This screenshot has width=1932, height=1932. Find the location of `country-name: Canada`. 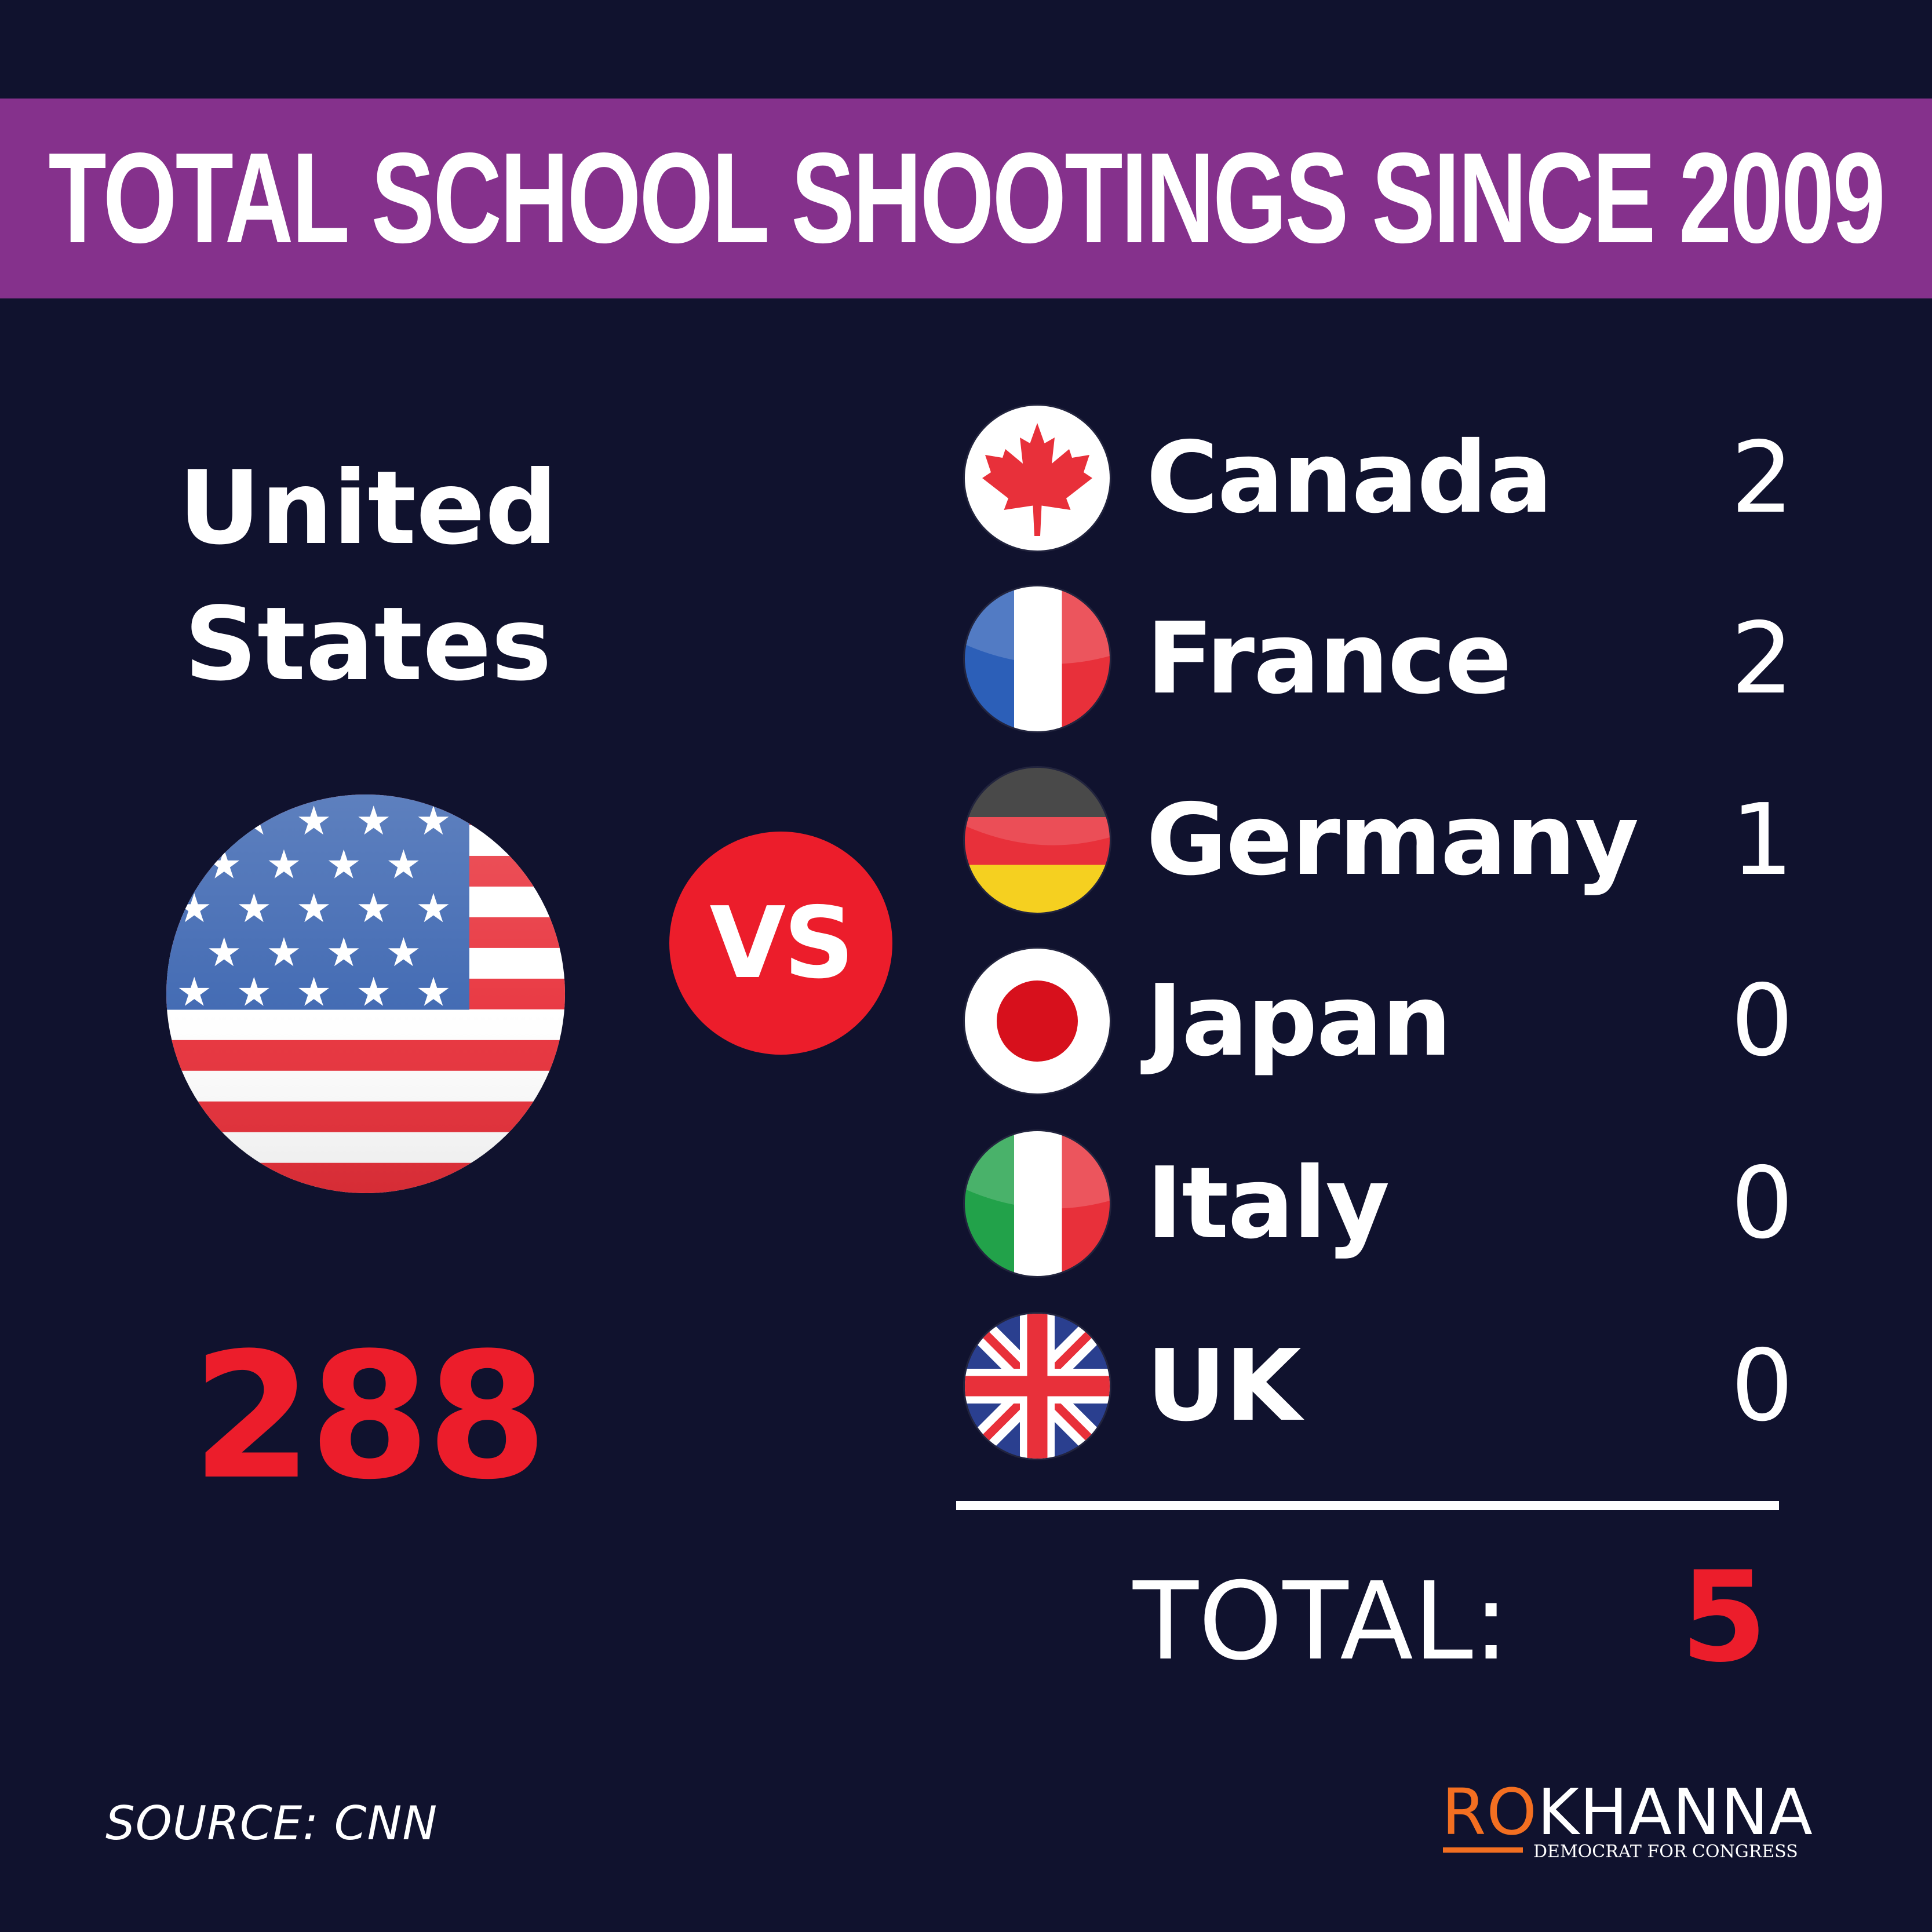

country-name: Canada is located at coordinates (1349, 478).